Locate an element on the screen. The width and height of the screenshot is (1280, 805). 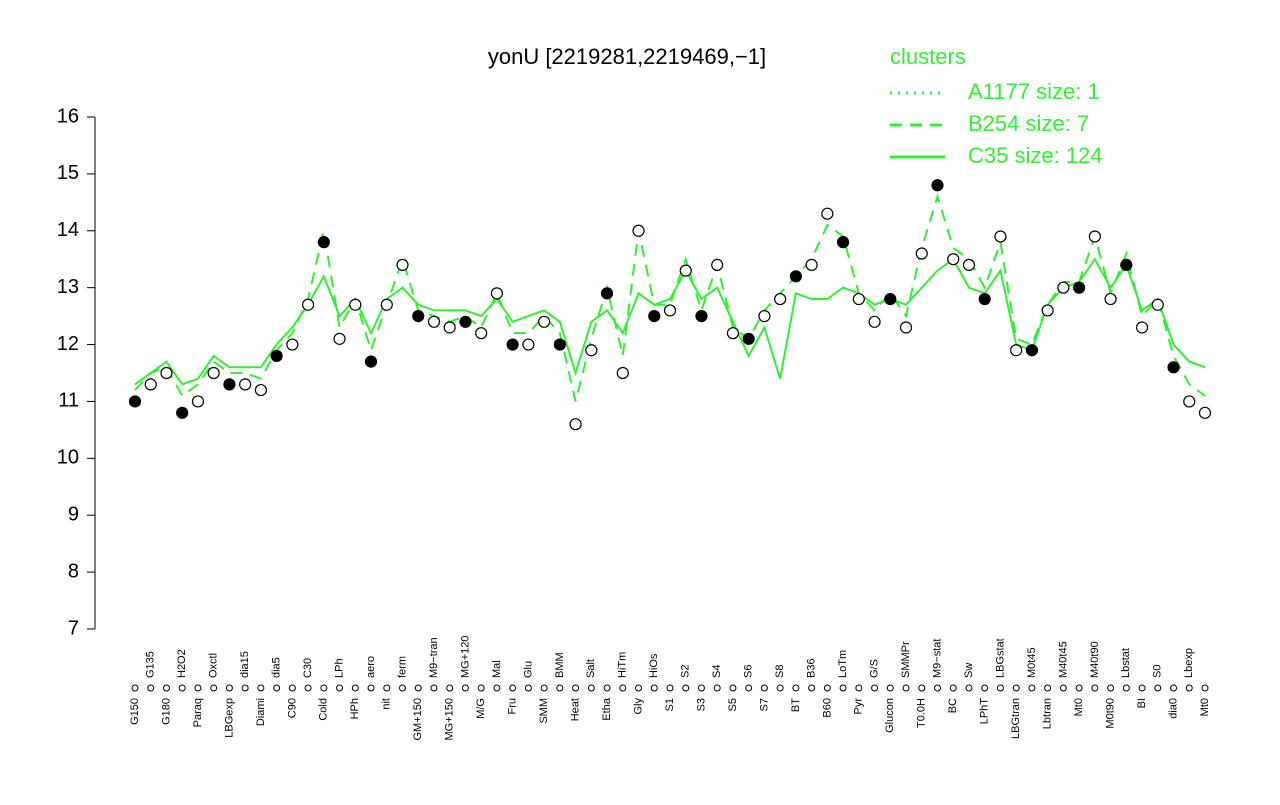
x-tick-label: SMMPr is located at coordinates (906, 659).